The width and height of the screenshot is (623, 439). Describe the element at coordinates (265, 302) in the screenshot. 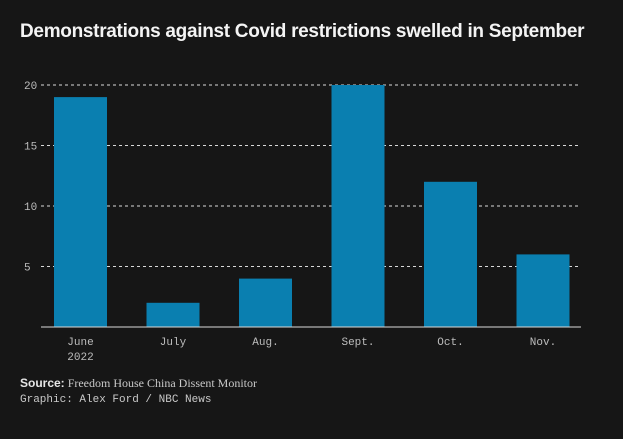

I see `bar-aug` at that location.